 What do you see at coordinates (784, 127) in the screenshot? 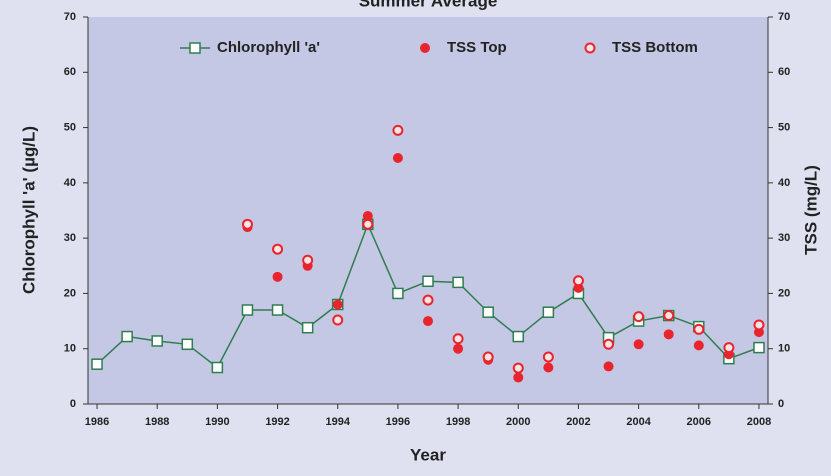
I see `y2-tick-label: 50` at bounding box center [784, 127].